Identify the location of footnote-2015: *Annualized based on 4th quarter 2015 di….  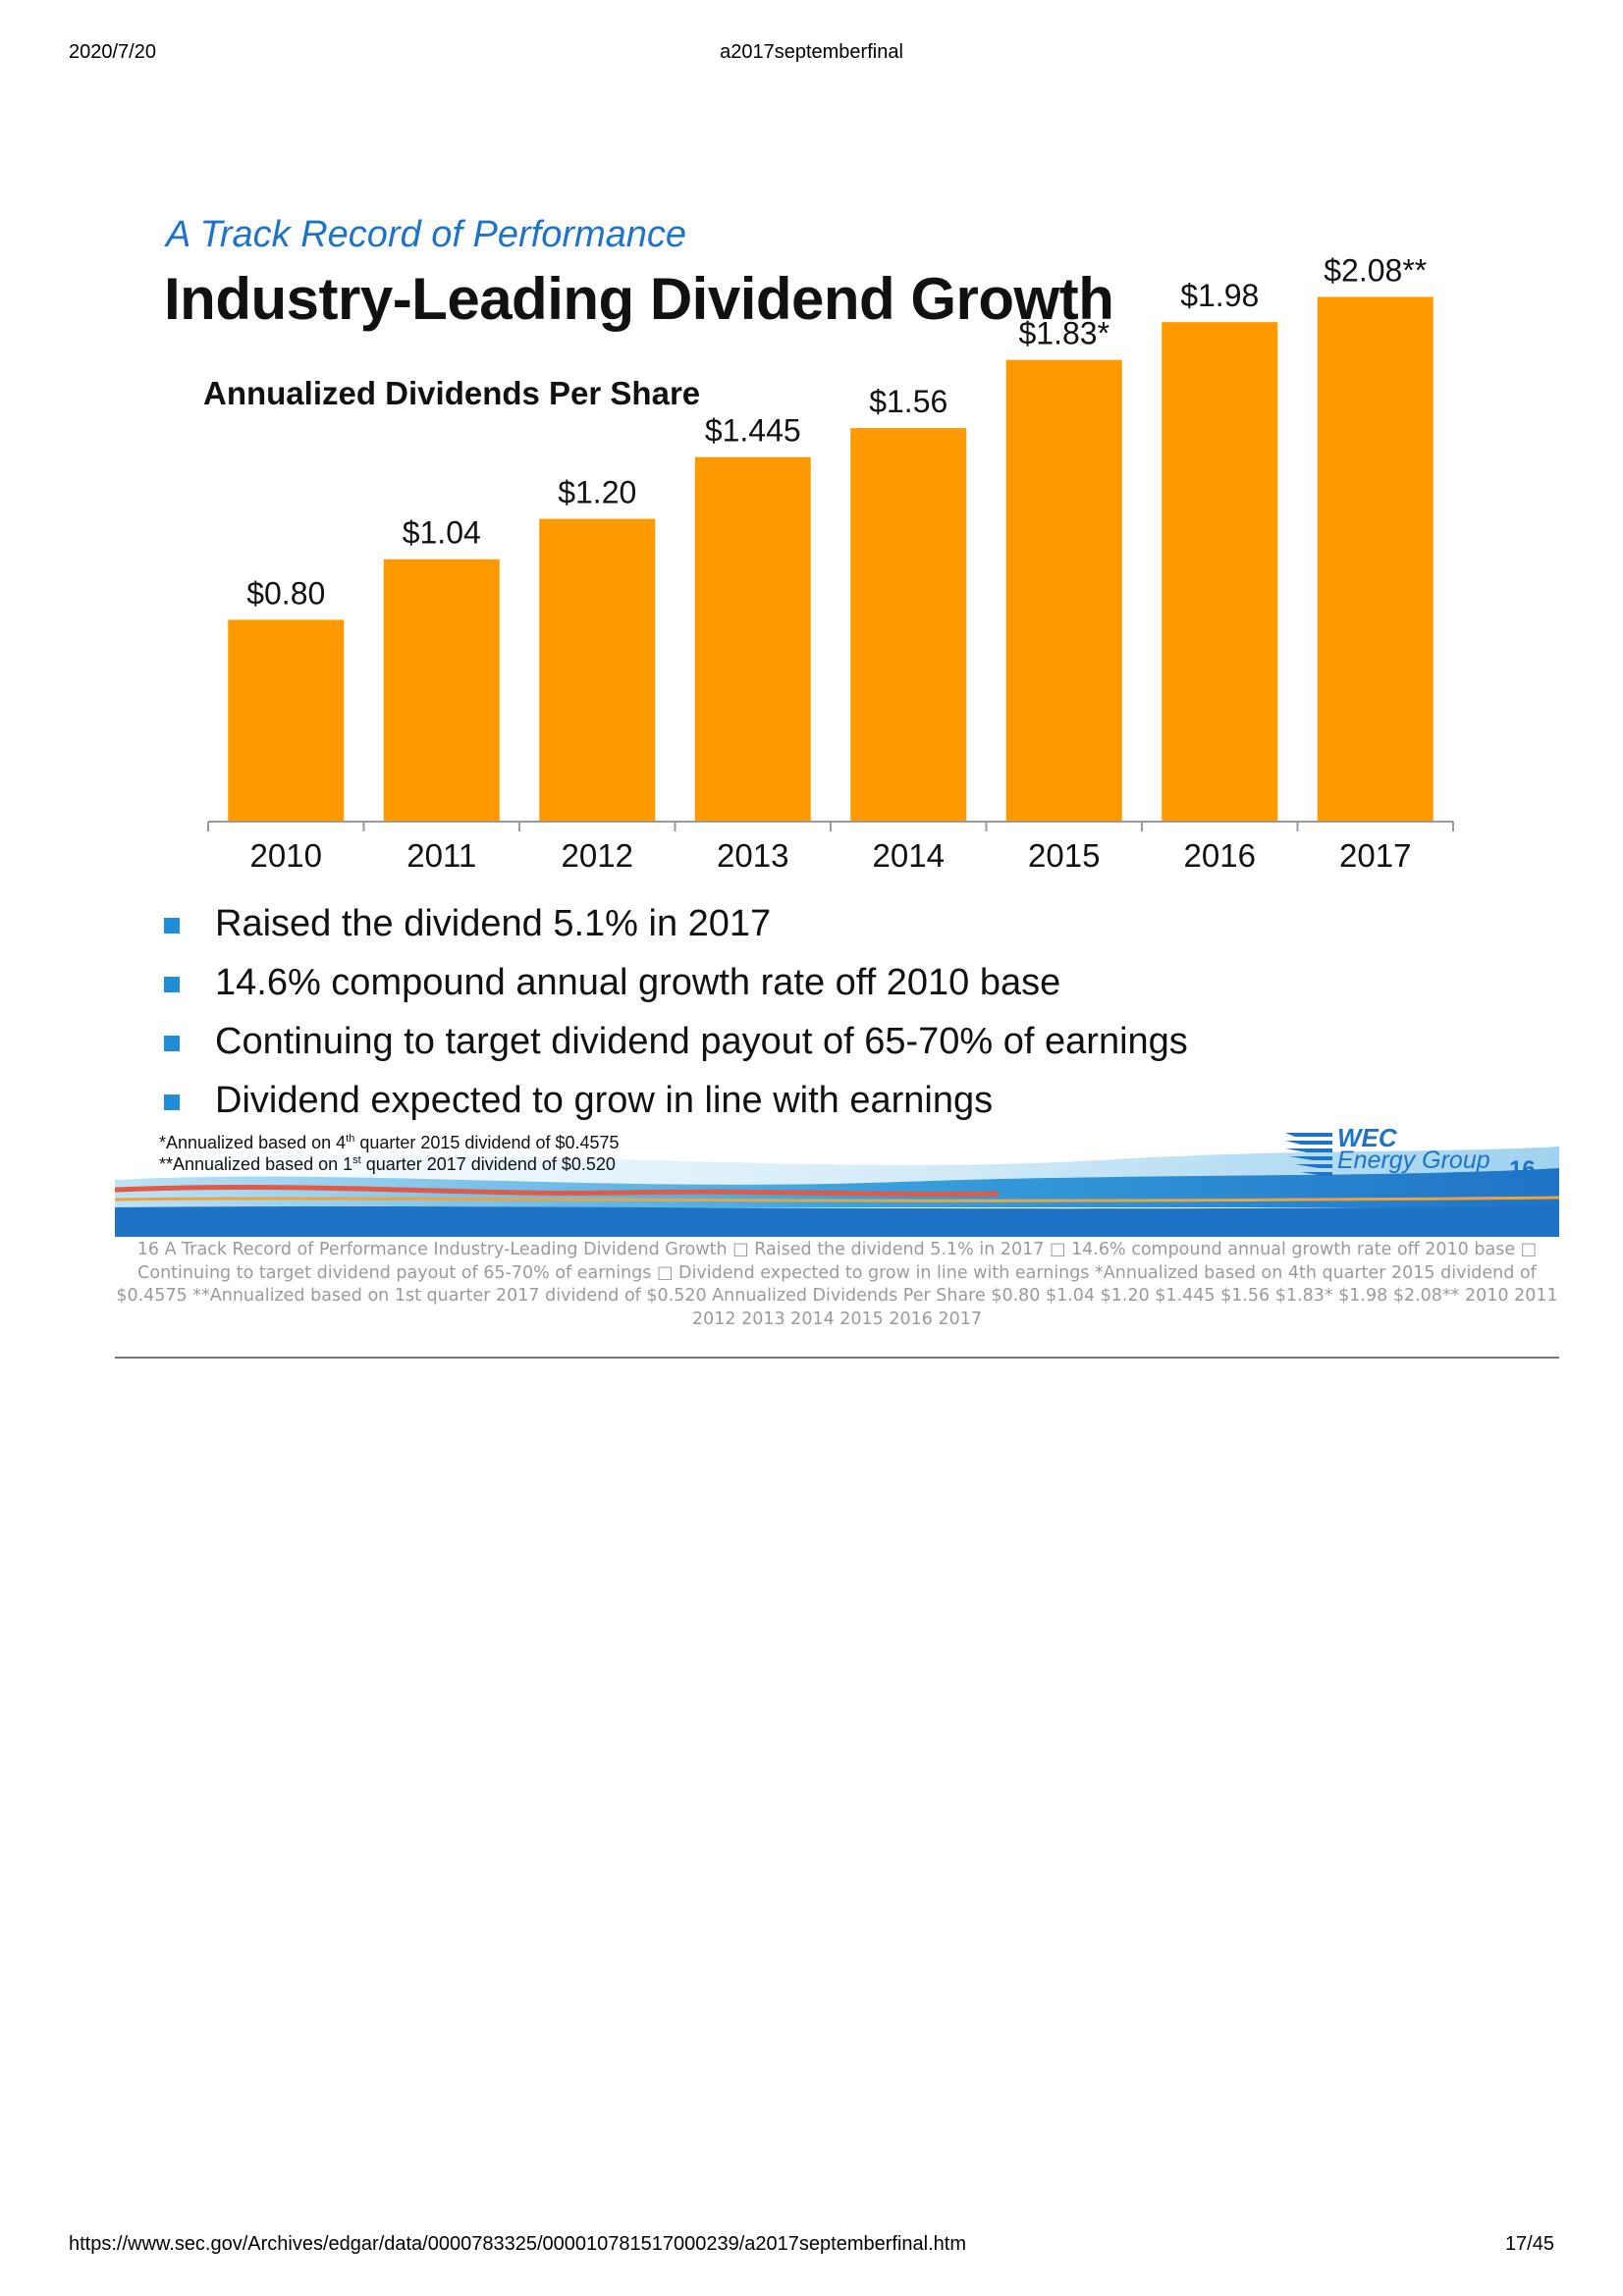
(390, 1142).